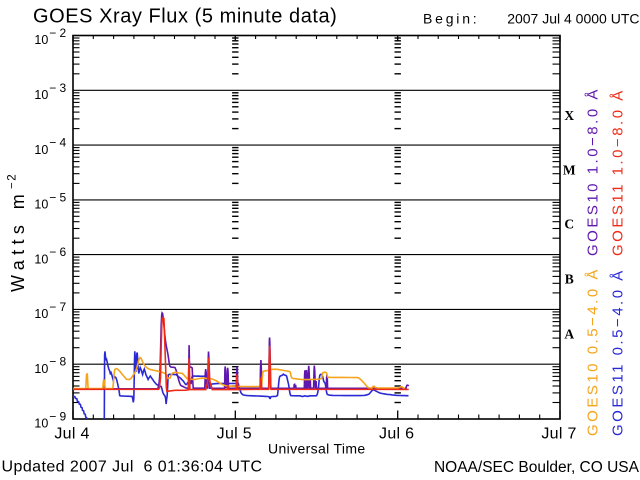 The height and width of the screenshot is (480, 640). Describe the element at coordinates (569, 279) in the screenshot. I see `svg-text: B` at that location.